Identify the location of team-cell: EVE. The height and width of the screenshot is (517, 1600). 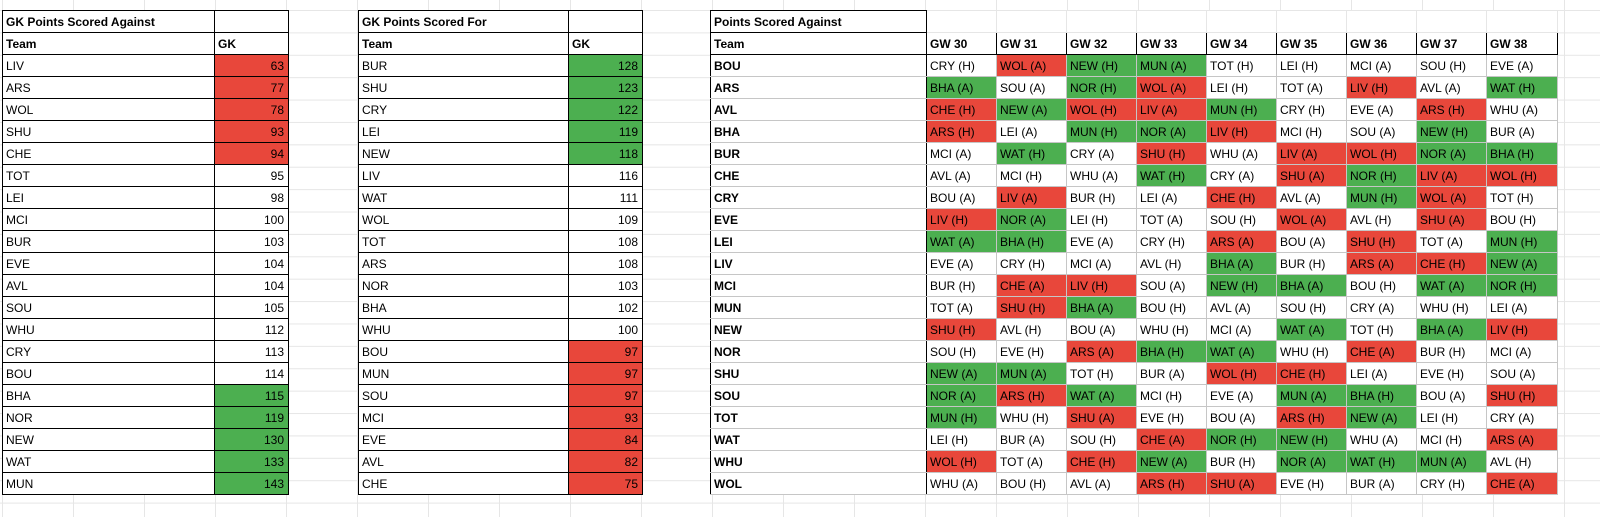
(108, 263).